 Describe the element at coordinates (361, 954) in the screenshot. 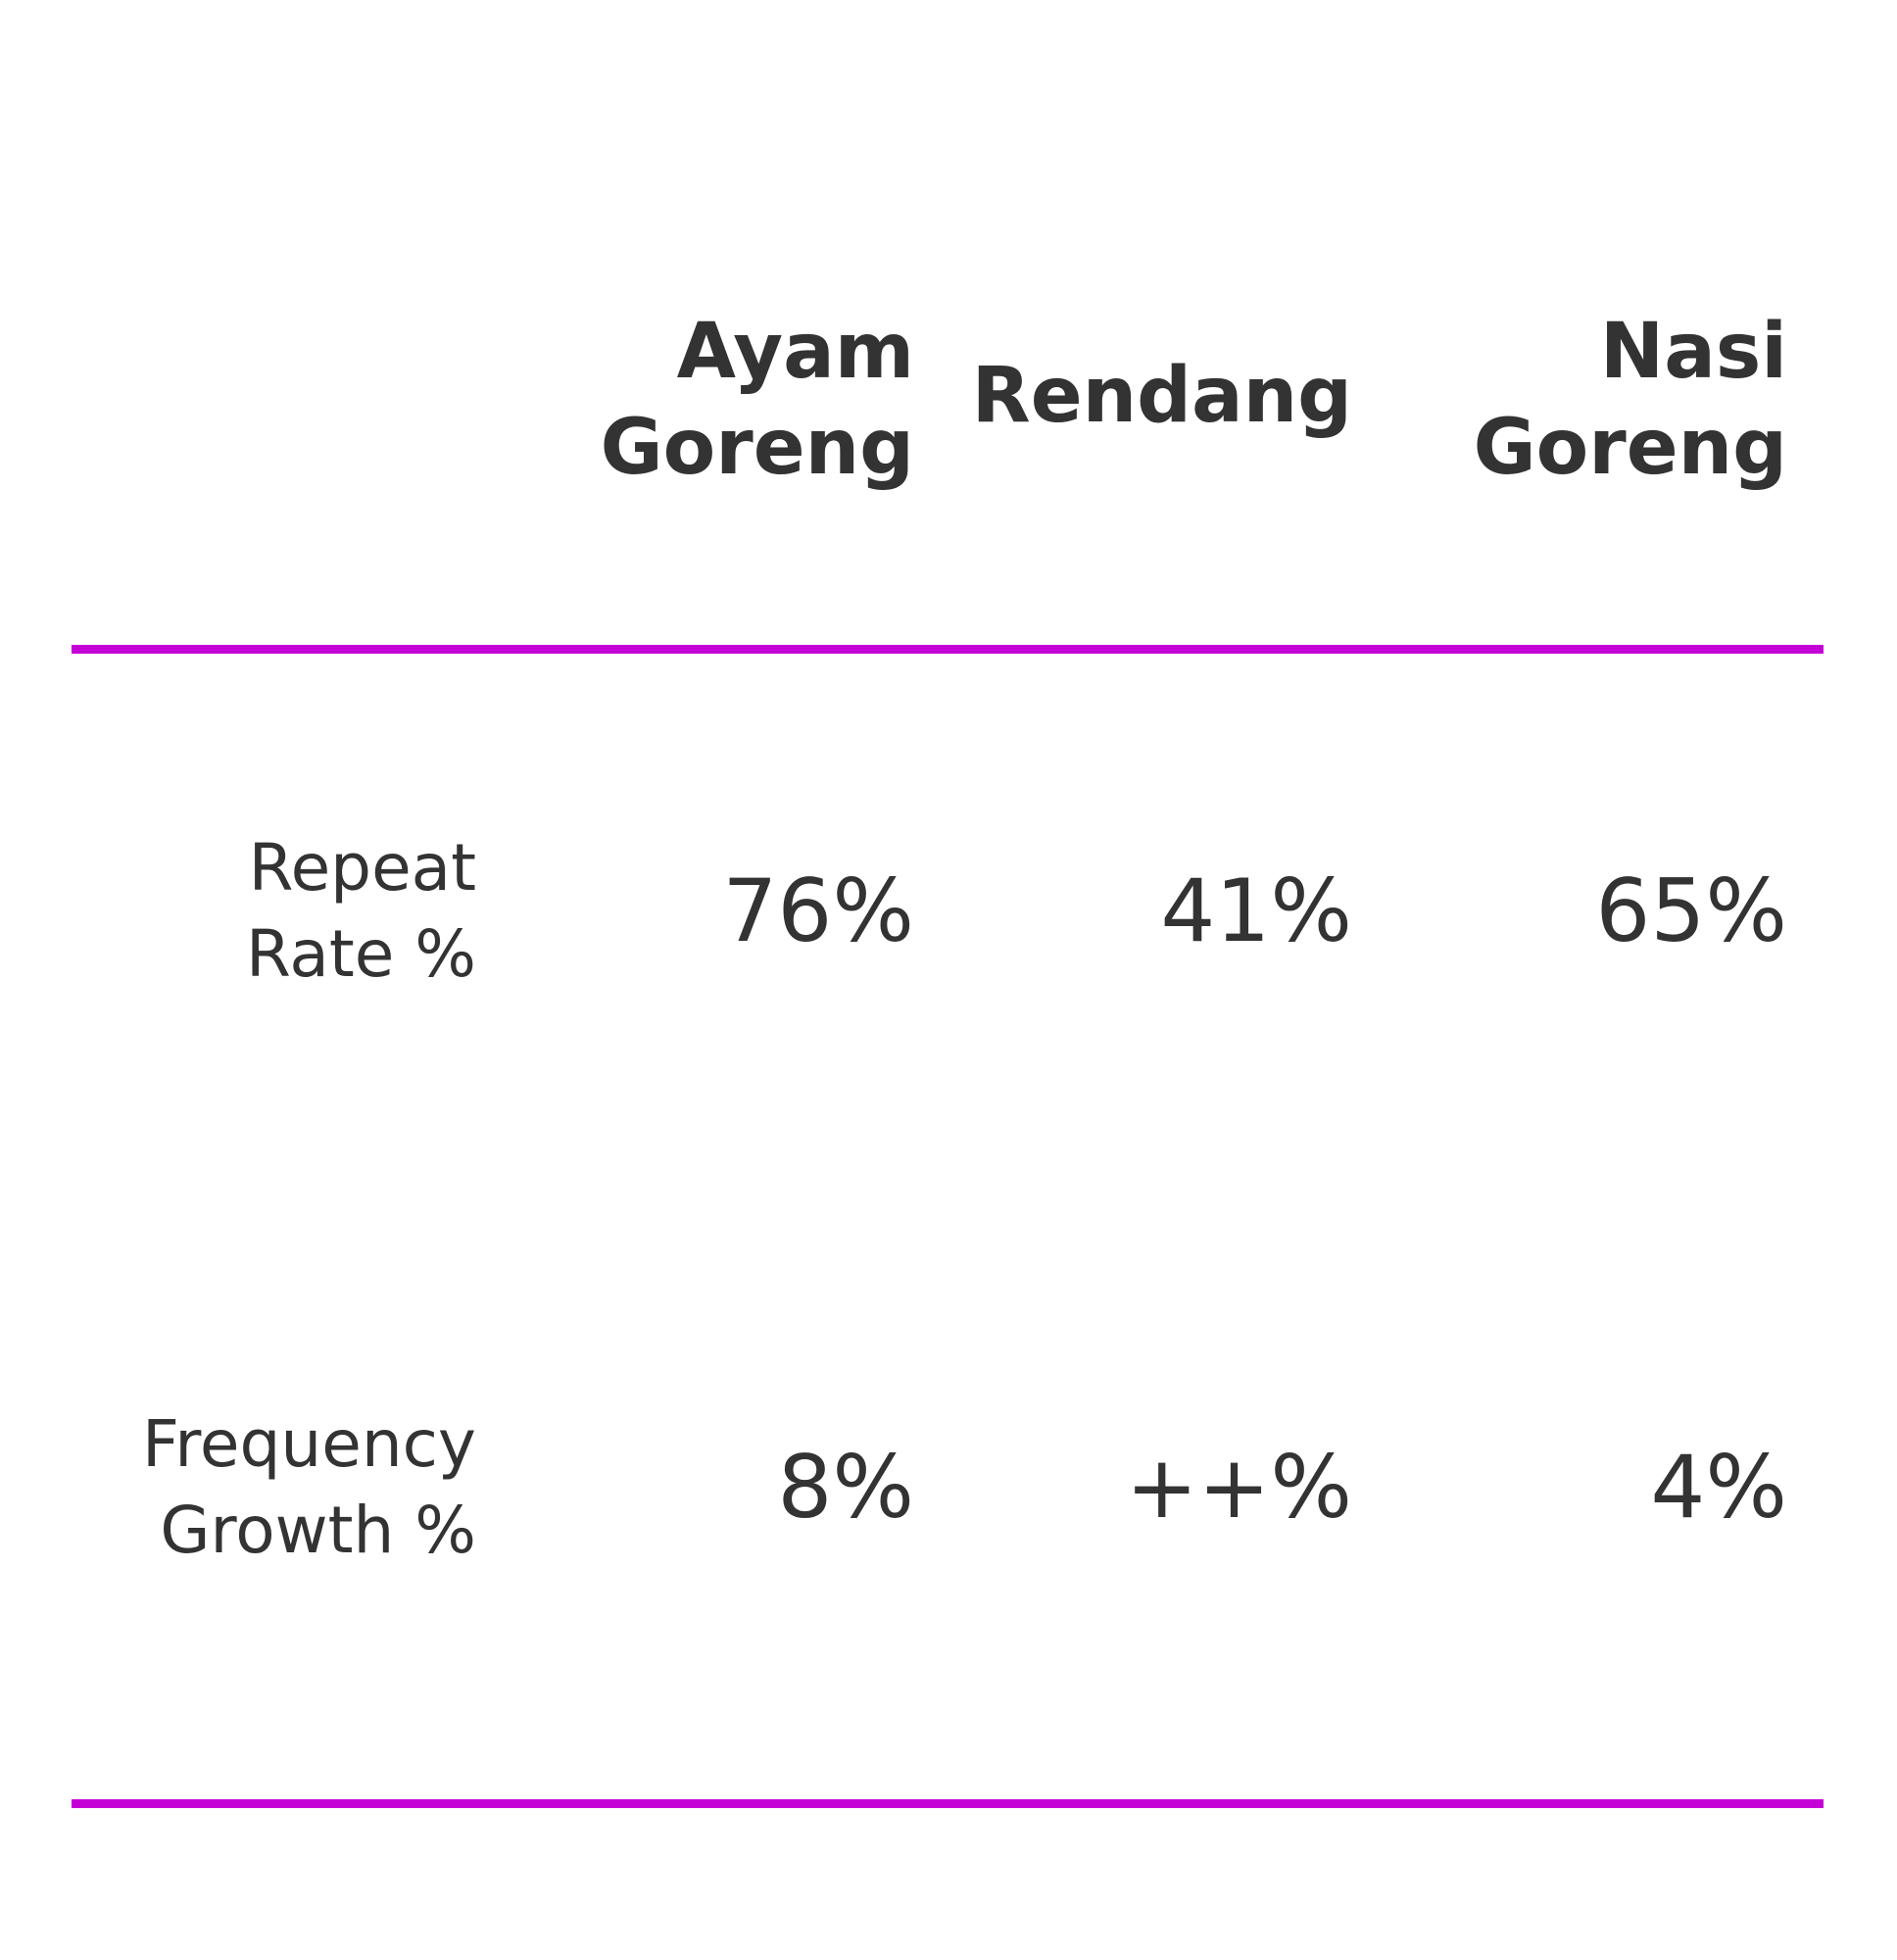

I see `row-header-line: Rate %` at that location.